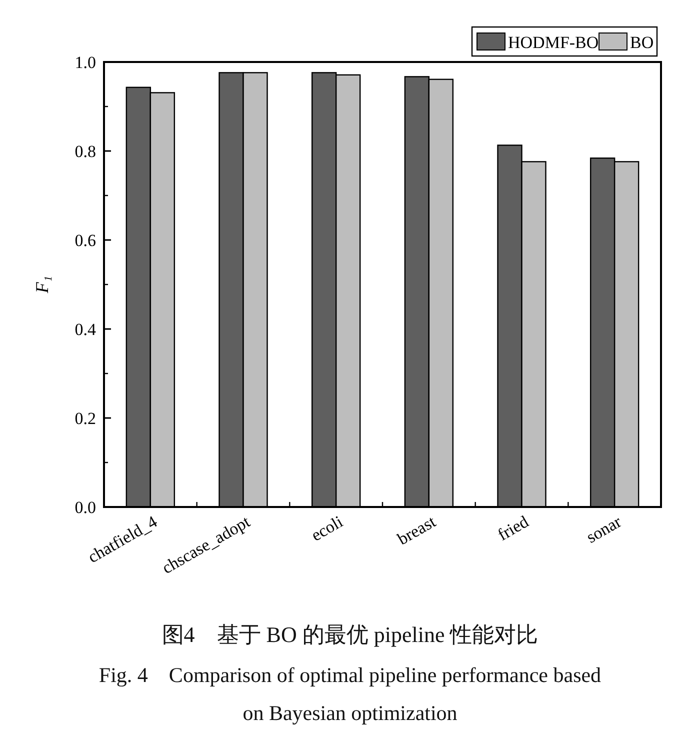  Describe the element at coordinates (85, 418) in the screenshot. I see `y-tick-label: 0.2` at that location.